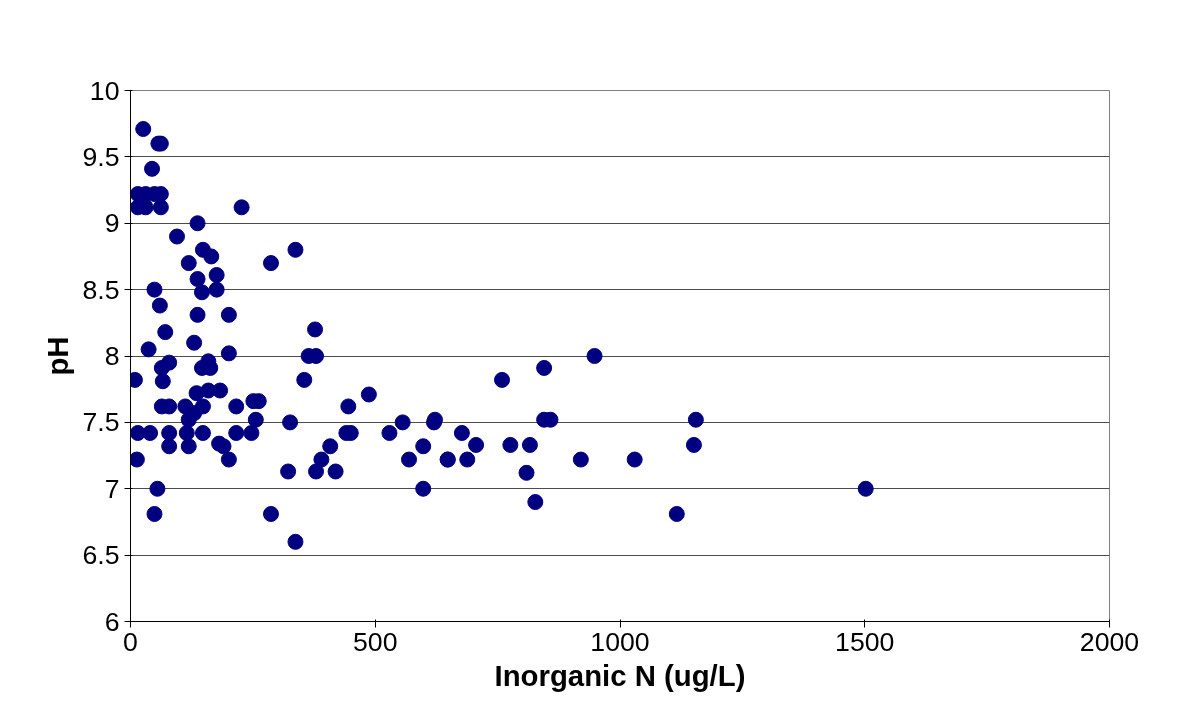 The width and height of the screenshot is (1199, 726). Describe the element at coordinates (620, 641) in the screenshot. I see `x-tick-label: 1000` at that location.